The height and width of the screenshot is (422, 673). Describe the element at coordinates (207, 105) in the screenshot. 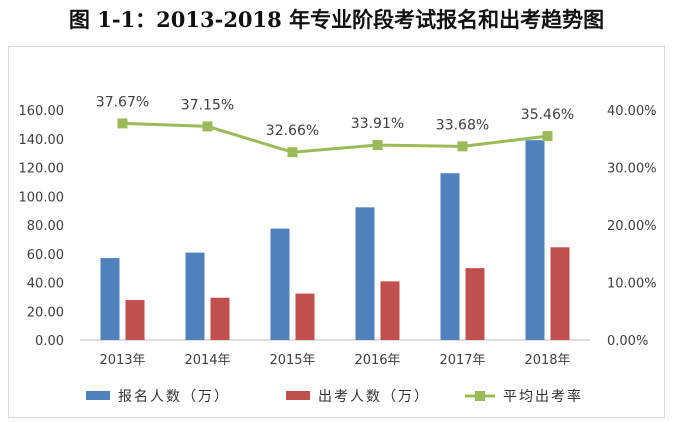

I see `rate-data-label: 37.15%` at that location.